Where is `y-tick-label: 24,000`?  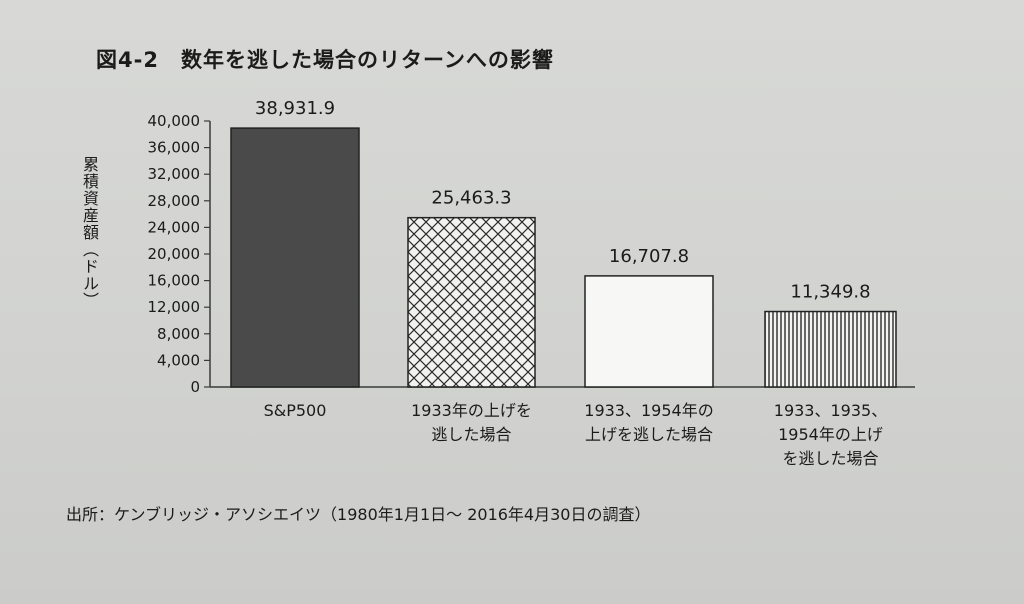
y-tick-label: 24,000 is located at coordinates (174, 227).